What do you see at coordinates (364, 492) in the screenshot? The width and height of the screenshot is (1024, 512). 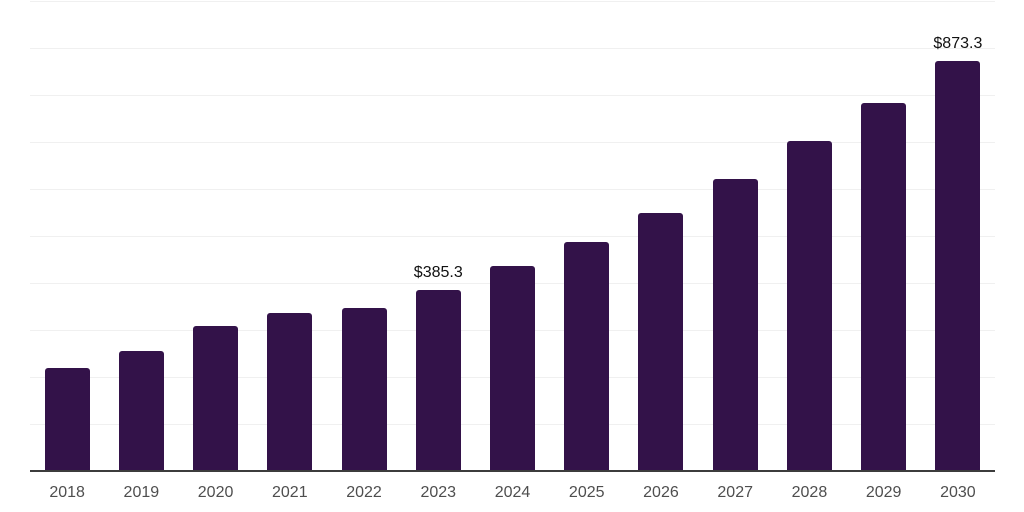 I see `x-tick-2022: 2022` at bounding box center [364, 492].